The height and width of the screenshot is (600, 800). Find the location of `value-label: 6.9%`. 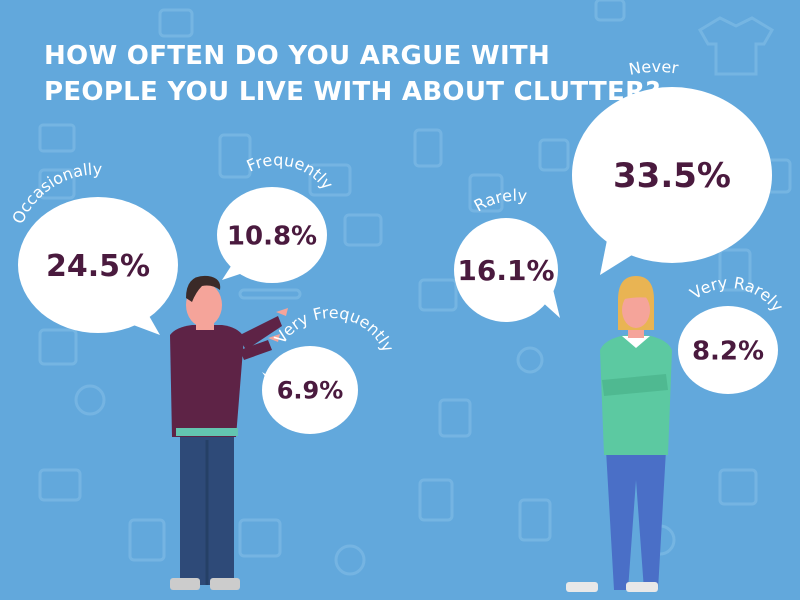

value-label: 6.9% is located at coordinates (310, 391).